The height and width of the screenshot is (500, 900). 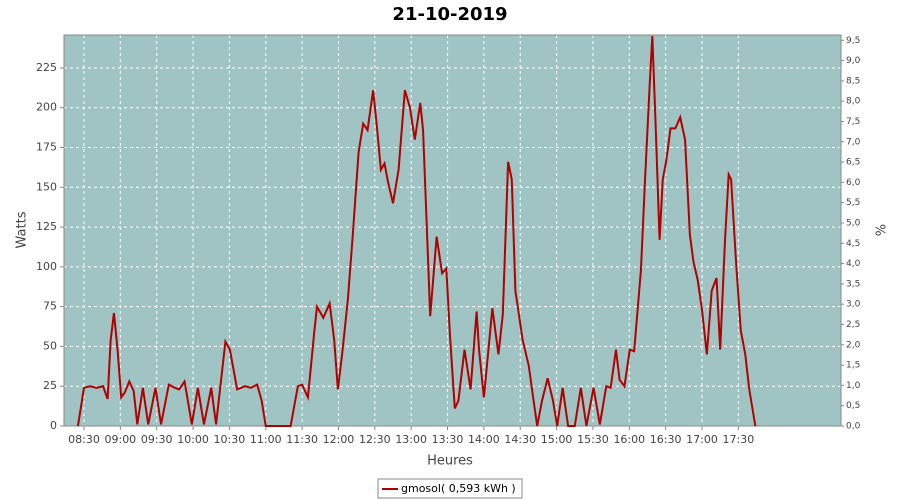 I want to click on x-tick-label: 13:00, so click(x=411, y=439).